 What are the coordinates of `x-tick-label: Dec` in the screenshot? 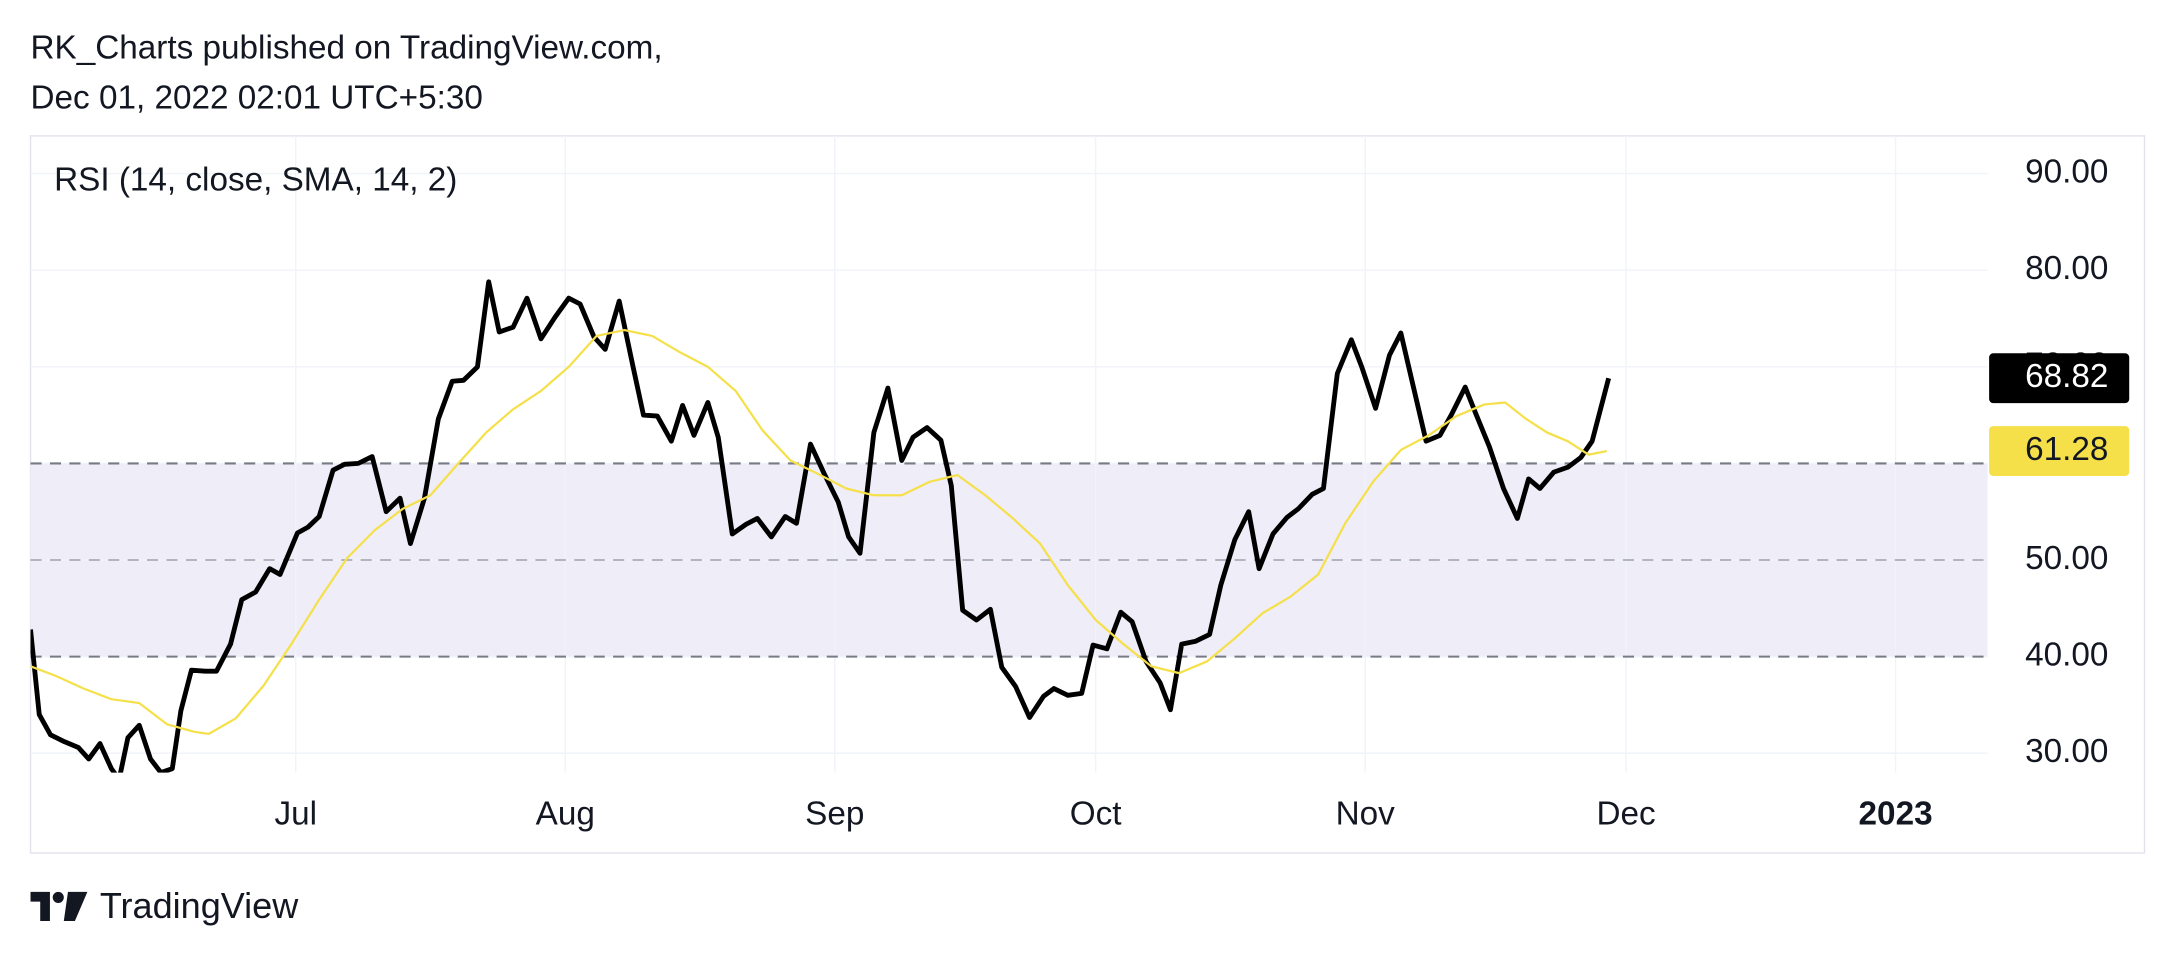 It's located at (1625, 813).